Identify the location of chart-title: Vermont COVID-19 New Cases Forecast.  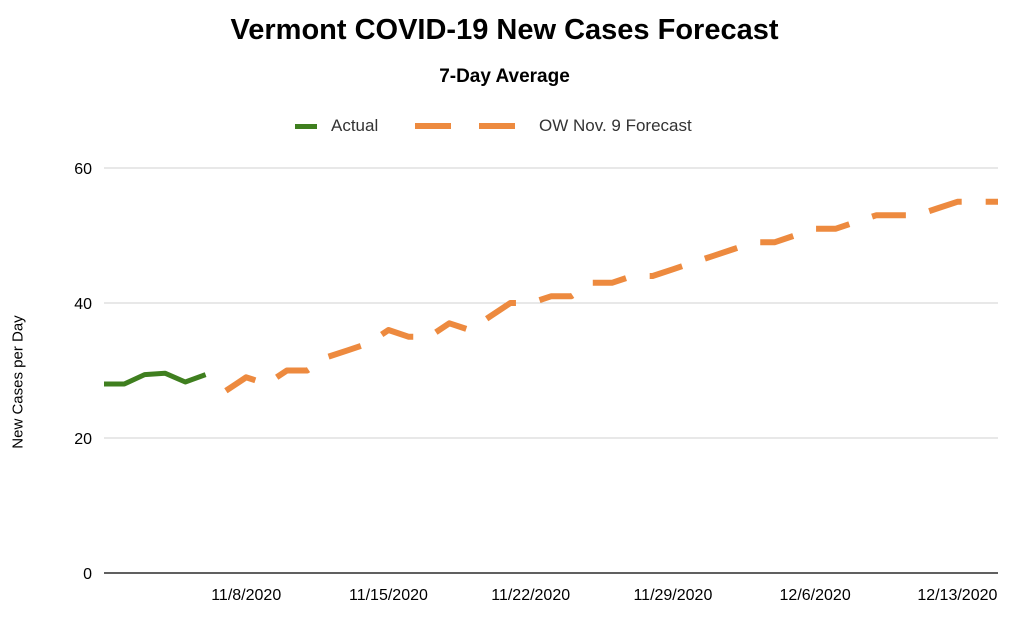
(504, 30).